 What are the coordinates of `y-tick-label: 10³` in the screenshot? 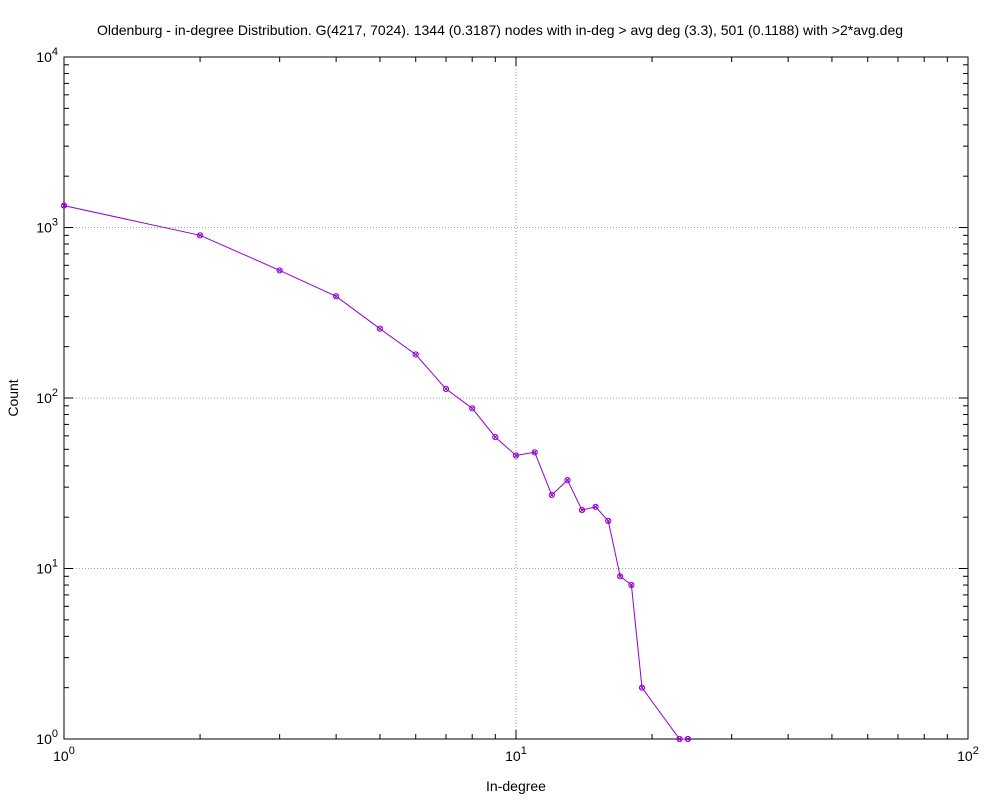 It's located at (47, 226).